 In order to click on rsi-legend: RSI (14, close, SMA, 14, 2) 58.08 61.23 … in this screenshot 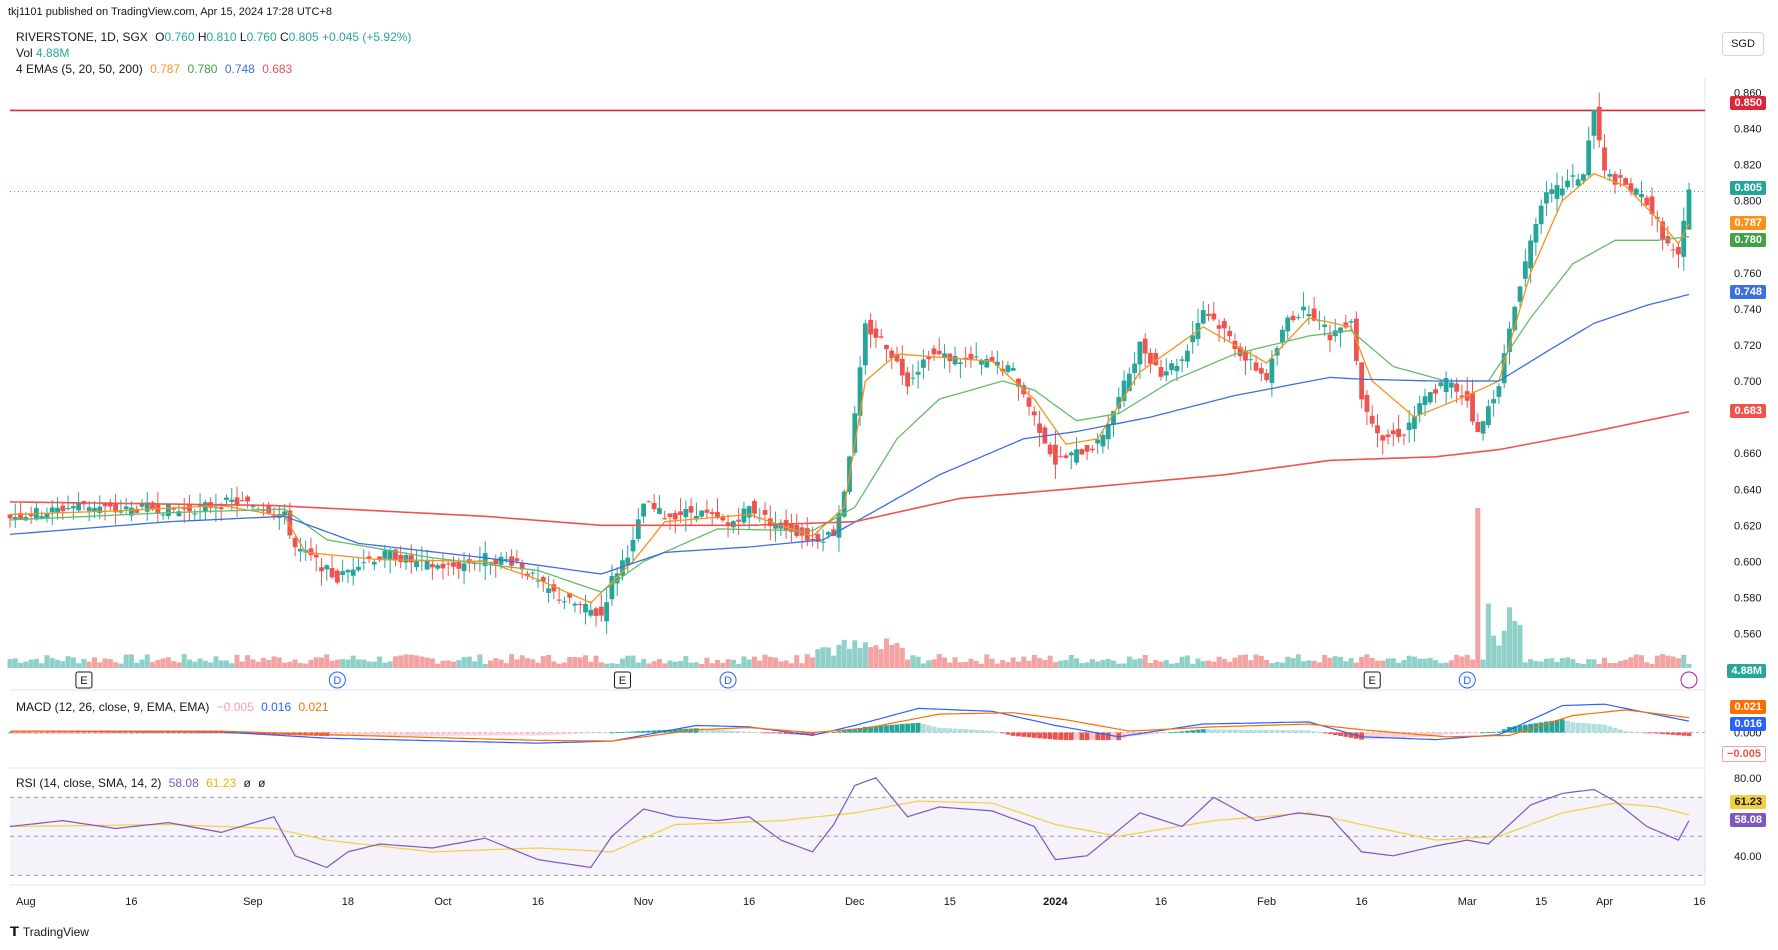, I will do `click(141, 783)`.